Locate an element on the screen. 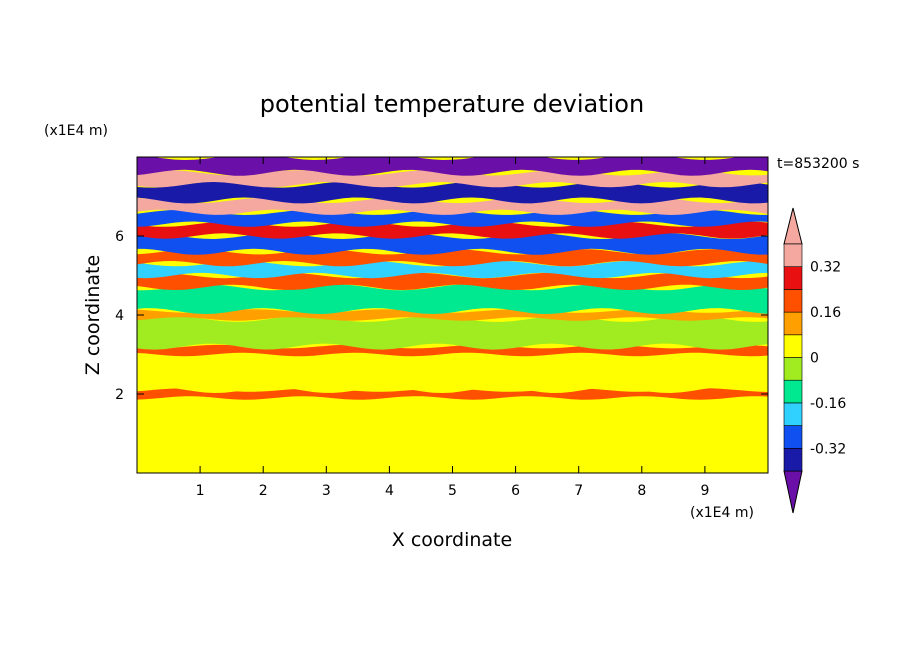 The image size is (904, 654). y-tick-label: 2 is located at coordinates (119, 395).